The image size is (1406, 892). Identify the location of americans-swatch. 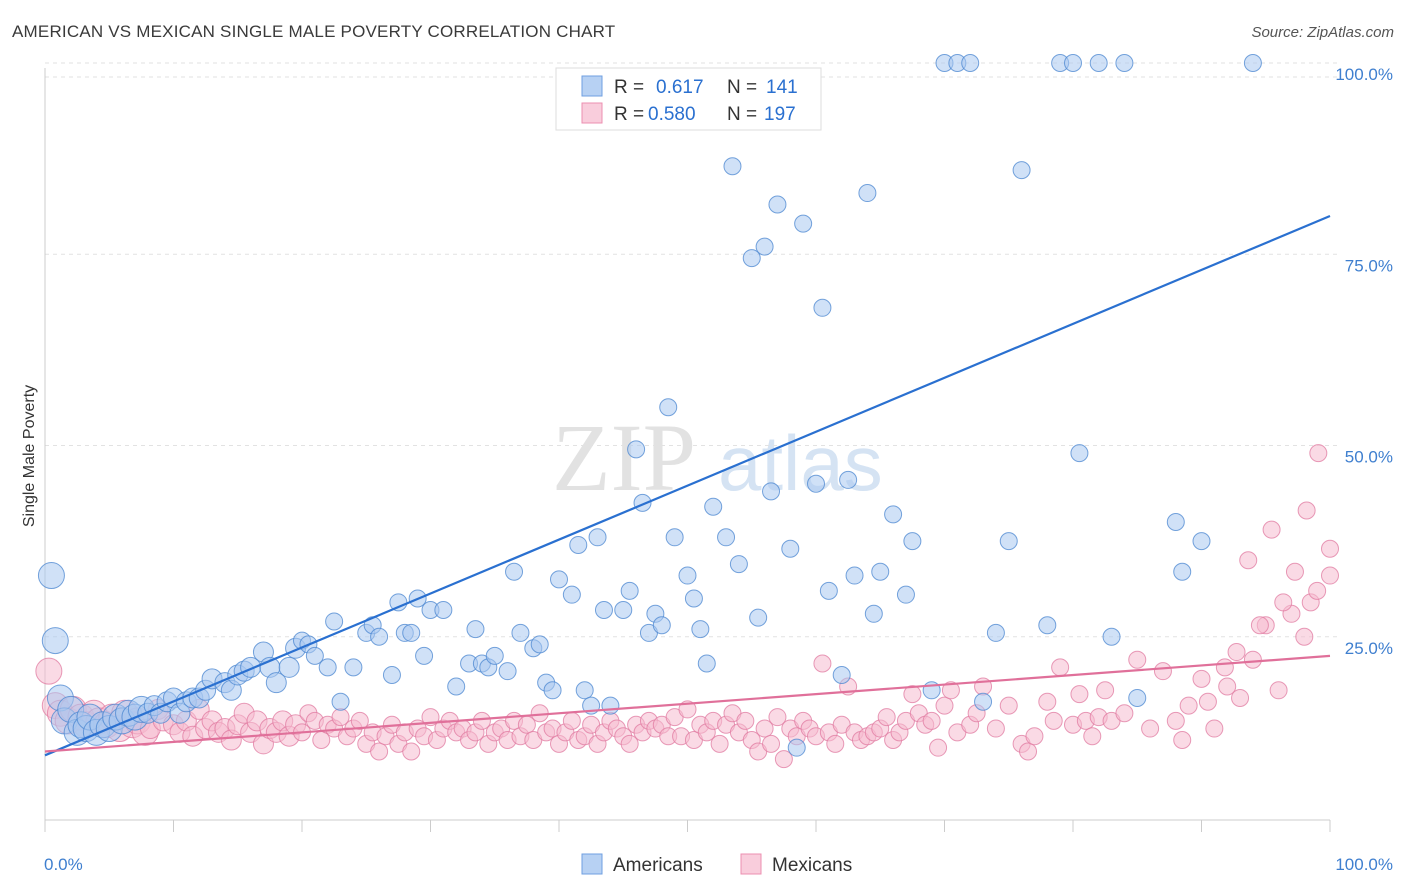
(592, 86).